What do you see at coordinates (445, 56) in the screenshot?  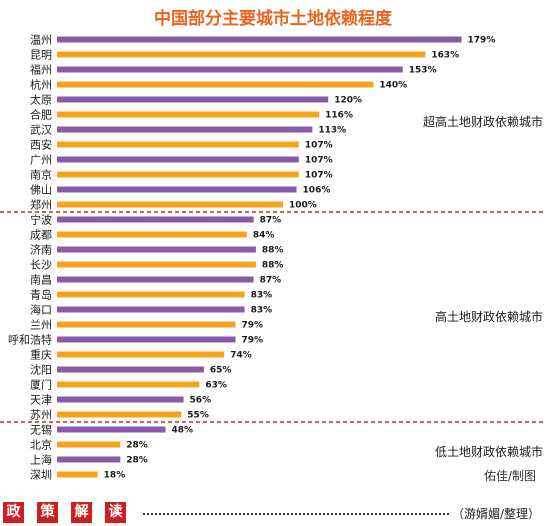 I see `value-label: 163%` at bounding box center [445, 56].